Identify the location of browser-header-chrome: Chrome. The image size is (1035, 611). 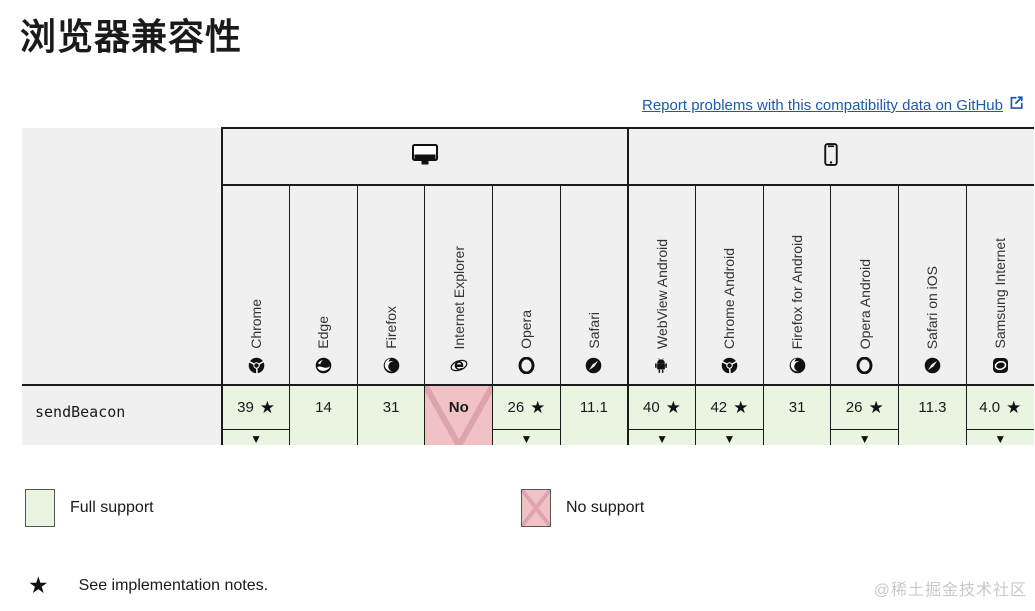
(255, 285).